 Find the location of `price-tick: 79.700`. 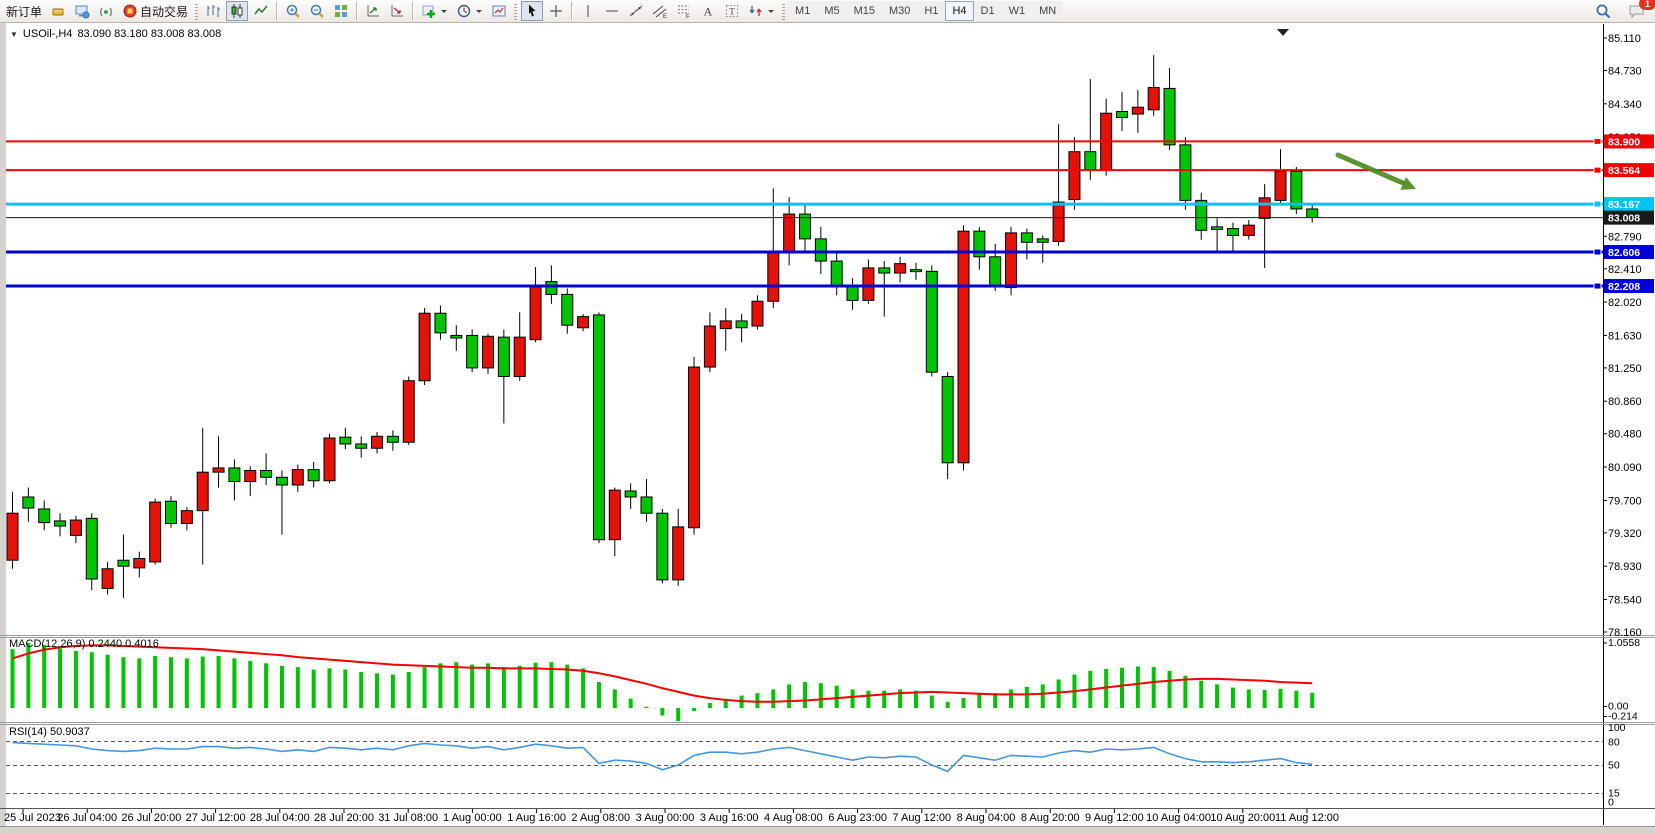

price-tick: 79.700 is located at coordinates (1625, 501).